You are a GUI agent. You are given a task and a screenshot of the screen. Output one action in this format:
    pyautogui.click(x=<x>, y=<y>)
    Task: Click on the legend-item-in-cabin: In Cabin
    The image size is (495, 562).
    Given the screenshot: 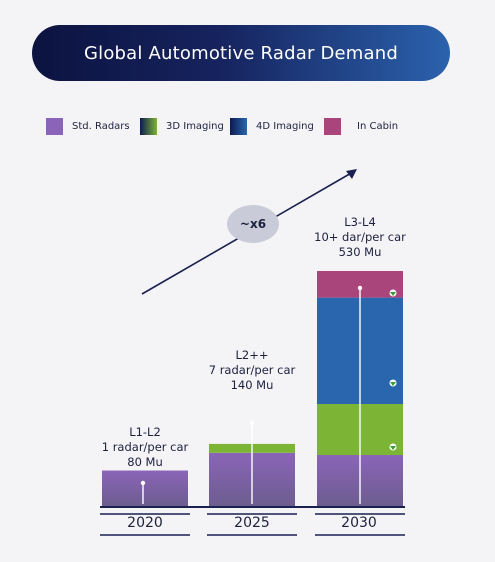 What is the action you would take?
    pyautogui.click(x=361, y=126)
    